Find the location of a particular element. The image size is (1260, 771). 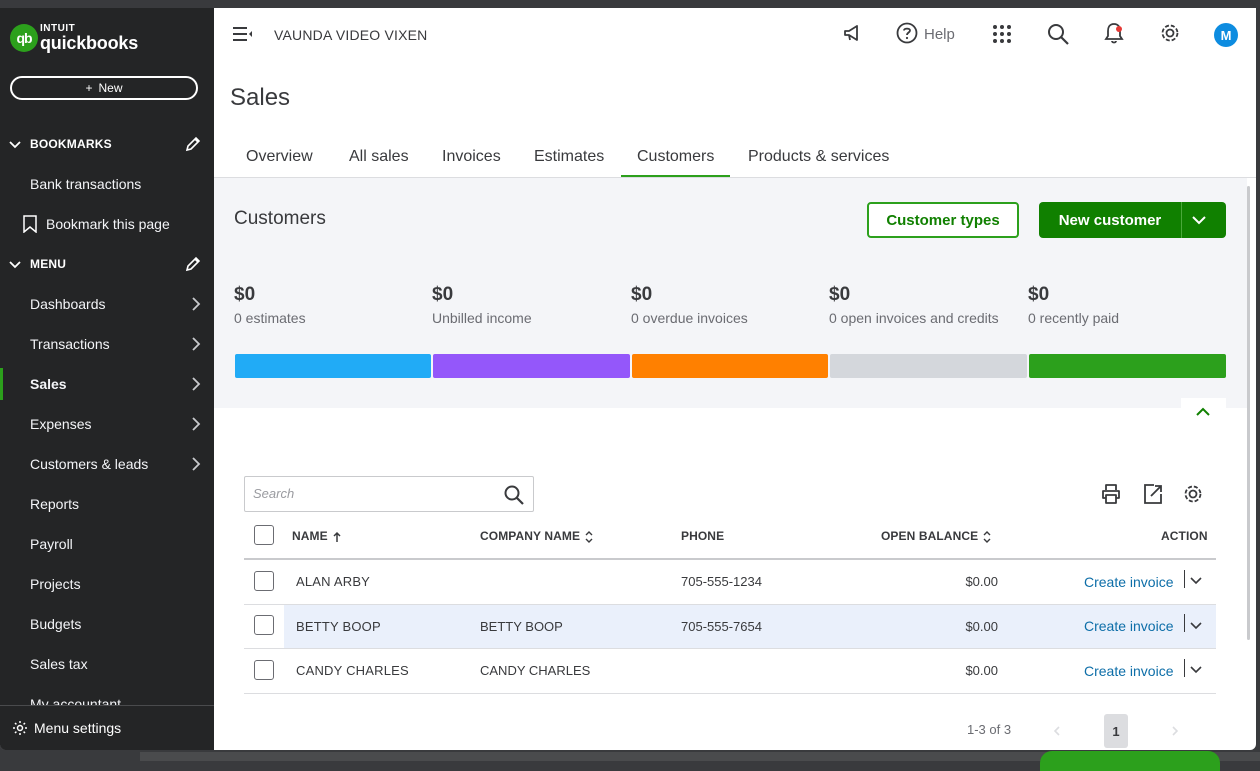

company-name: CANDY CHARLES is located at coordinates (535, 670).